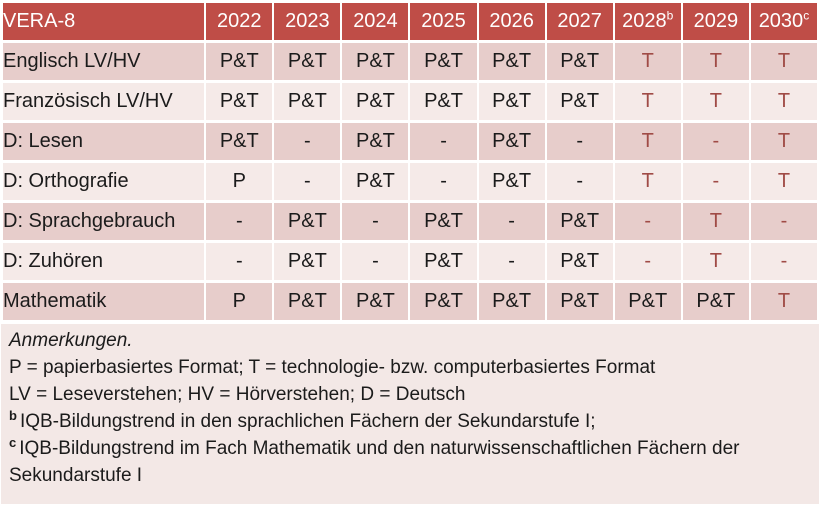 This screenshot has width=825, height=507. I want to click on year-header-cell: 2024, so click(375, 21).